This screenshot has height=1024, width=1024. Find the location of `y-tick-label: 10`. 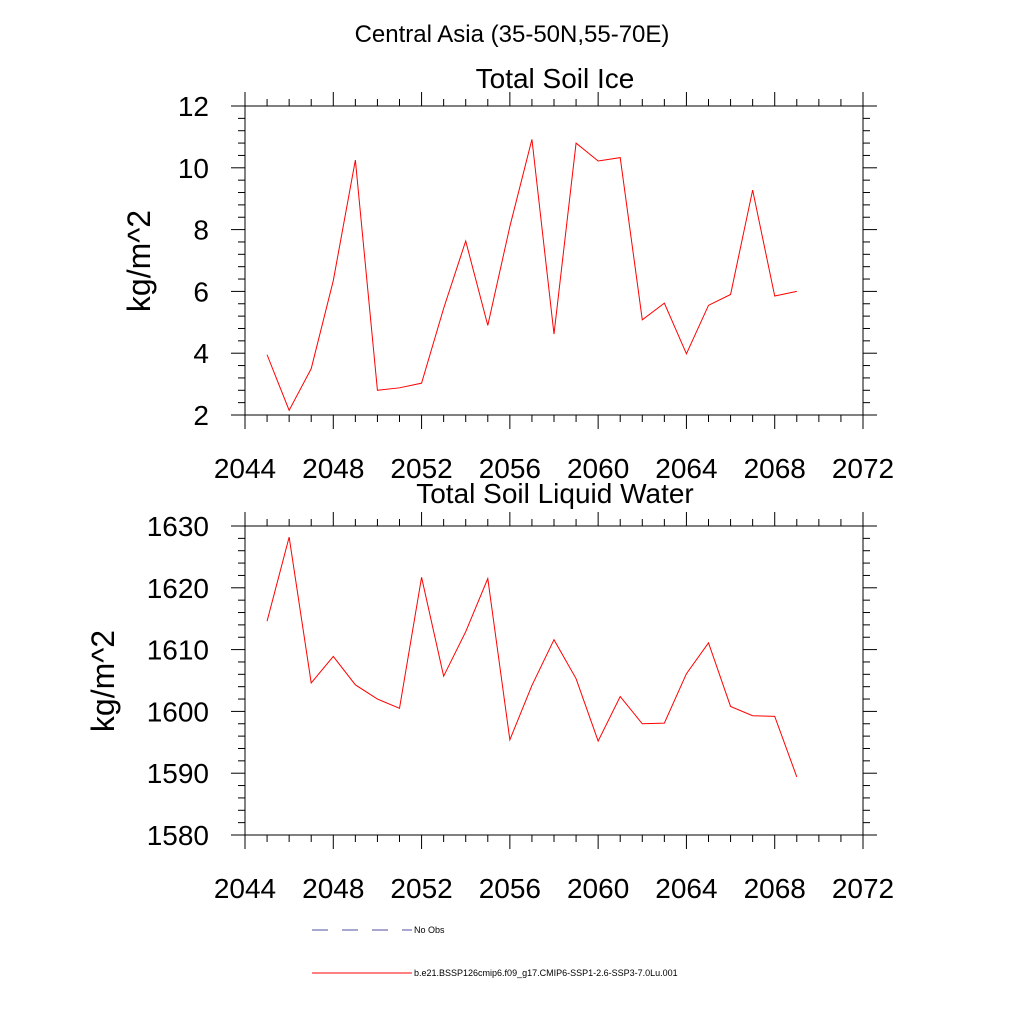

y-tick-label: 10 is located at coordinates (193, 168).